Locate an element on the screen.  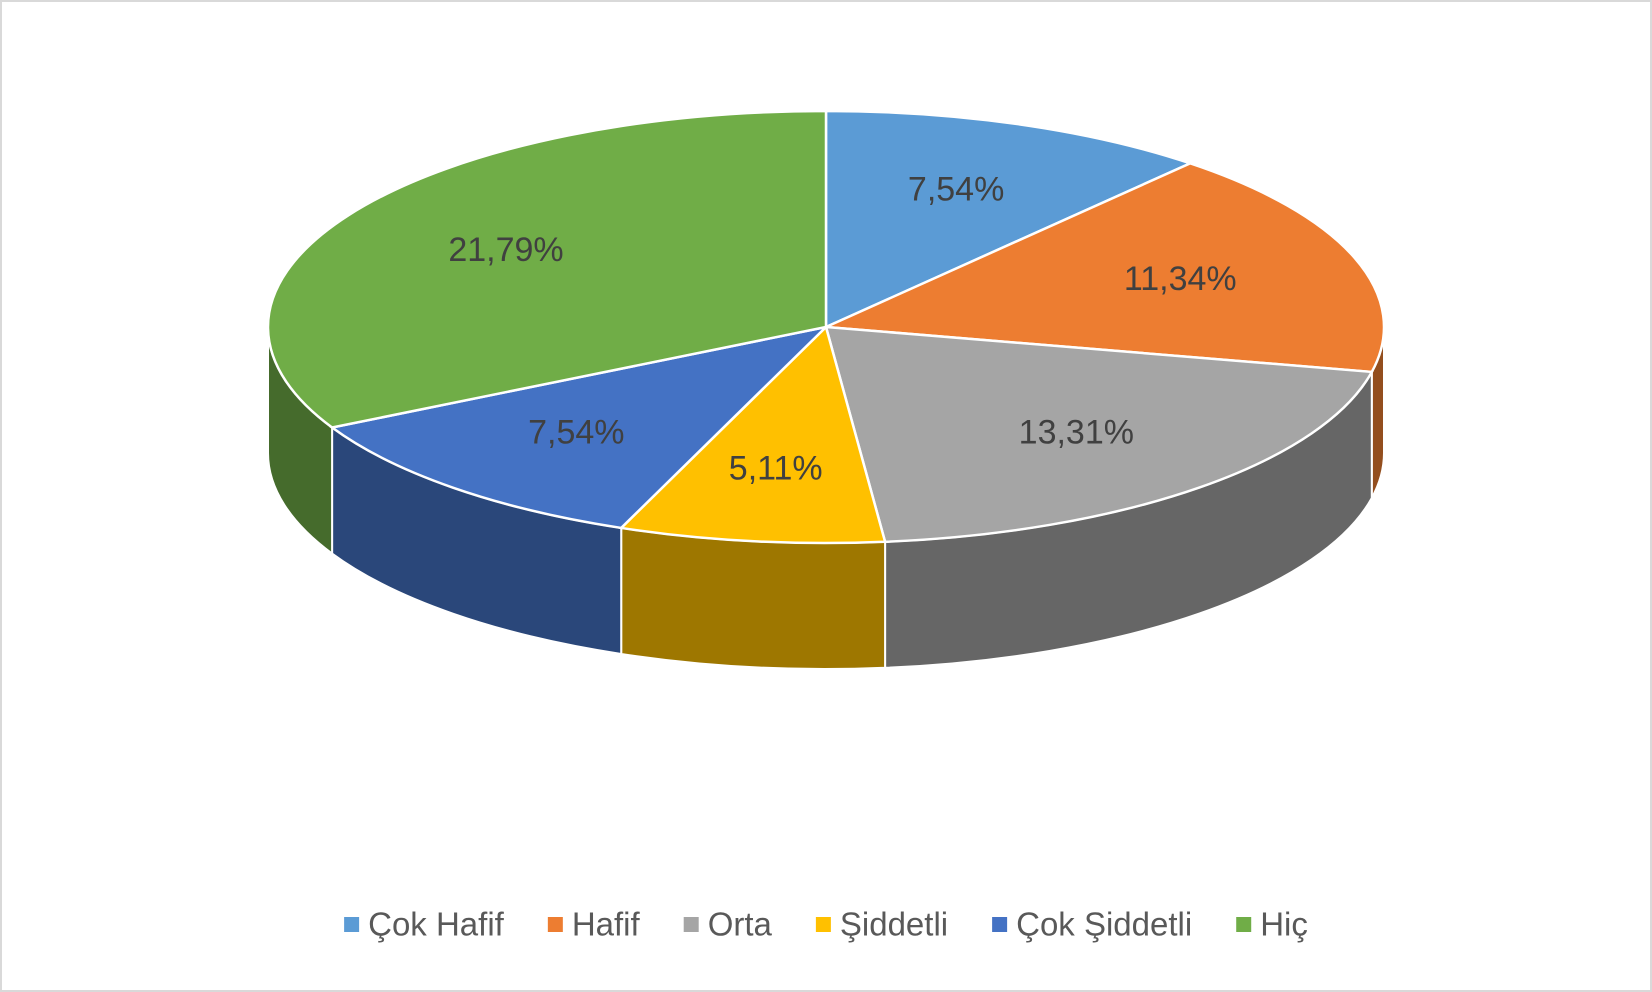
data-label: 5,11% is located at coordinates (776, 468).